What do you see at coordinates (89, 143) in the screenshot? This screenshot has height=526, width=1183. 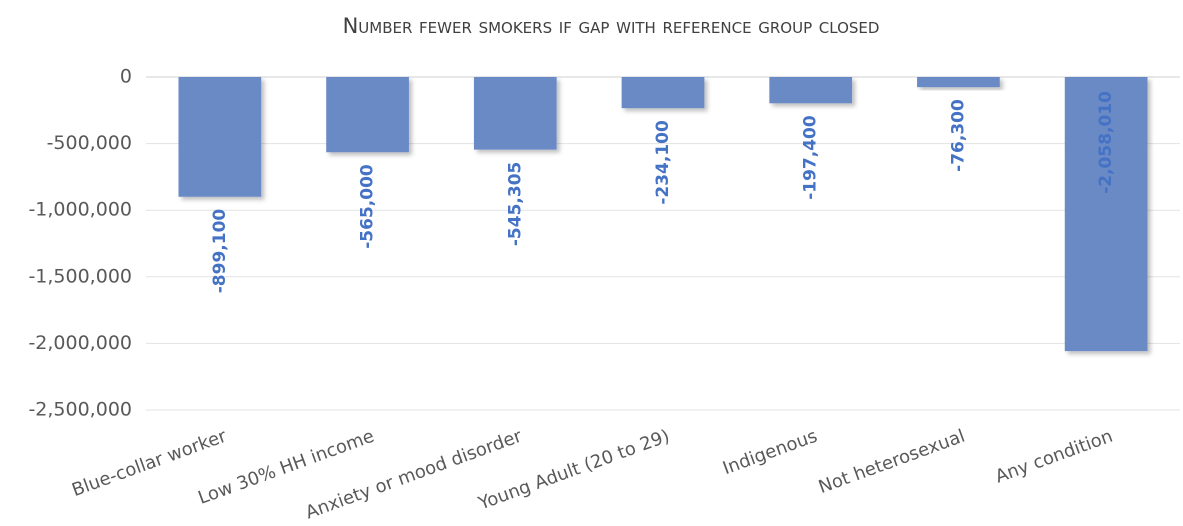 I see `y-tick-label: -500,000` at bounding box center [89, 143].